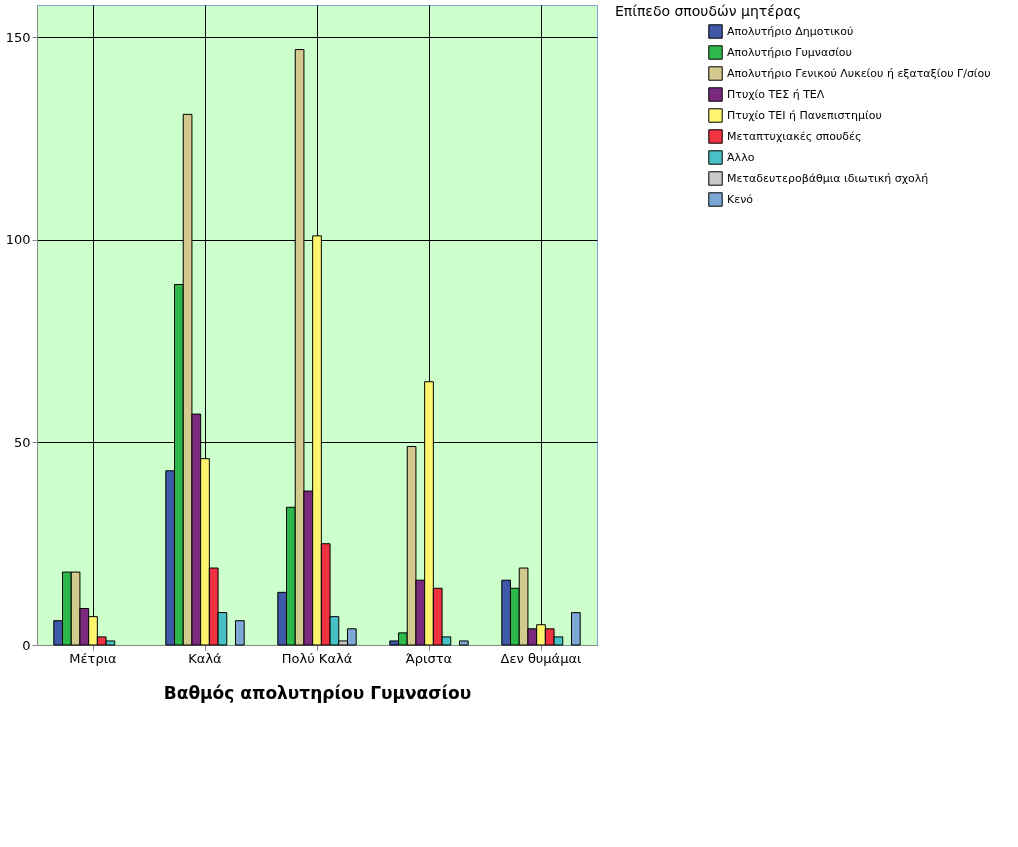 Image resolution: width=1018 pixels, height=847 pixels. I want to click on legend-label: Άλλο, so click(741, 157).